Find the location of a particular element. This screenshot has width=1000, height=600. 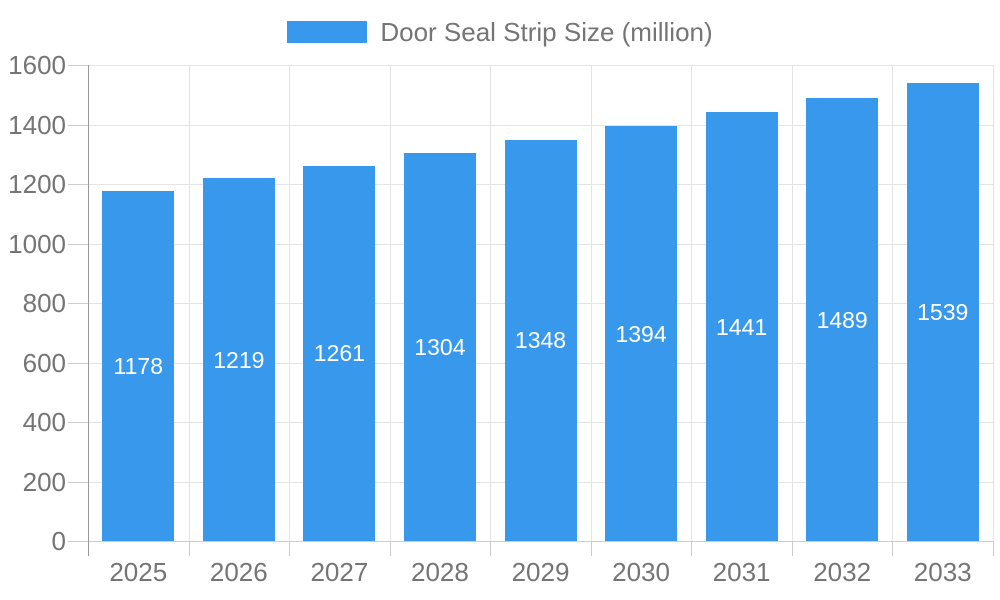

bar-value-label: 1261 is located at coordinates (339, 353).